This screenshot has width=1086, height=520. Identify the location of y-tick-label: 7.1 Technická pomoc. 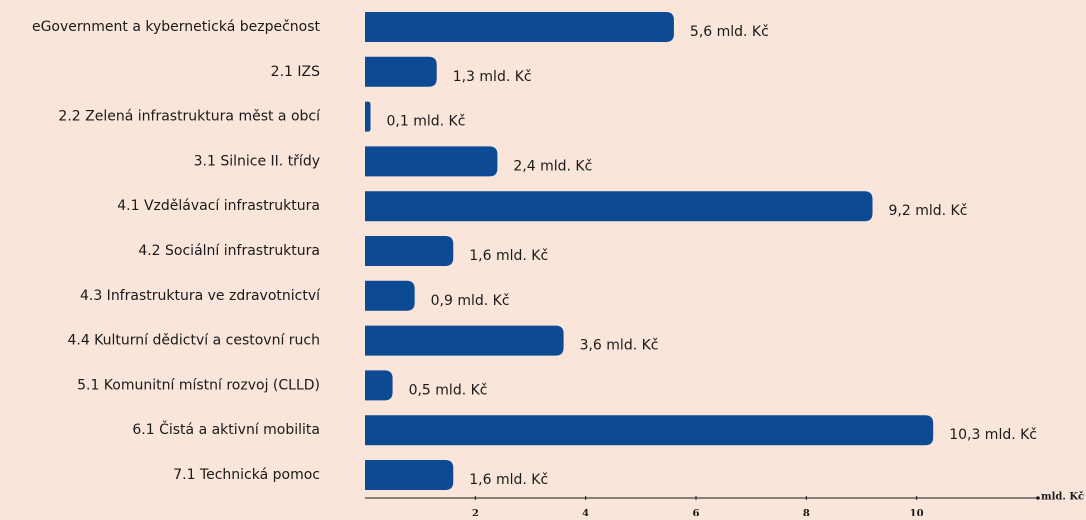
(246, 475).